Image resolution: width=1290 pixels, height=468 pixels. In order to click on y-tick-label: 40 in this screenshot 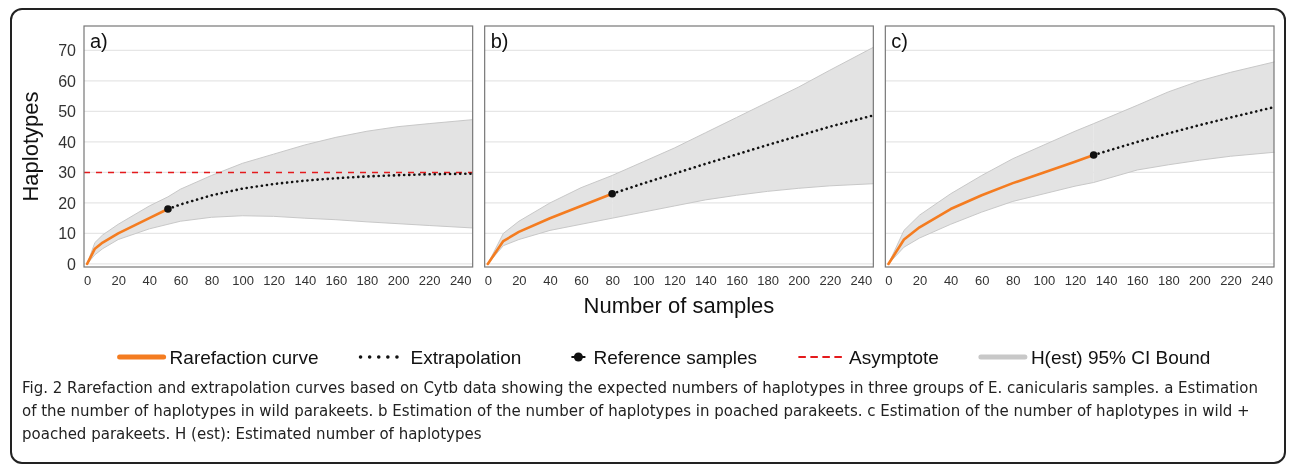, I will do `click(67, 142)`.